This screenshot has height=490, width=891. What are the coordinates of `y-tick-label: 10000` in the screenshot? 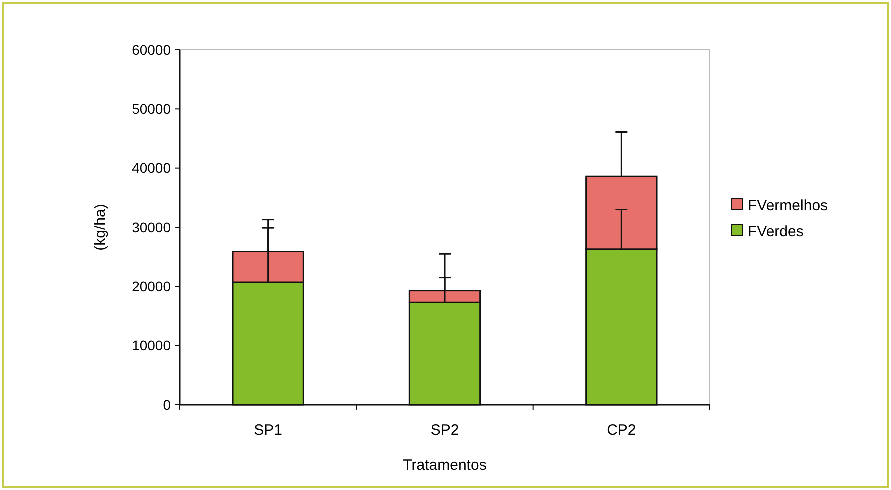 It's located at (152, 346).